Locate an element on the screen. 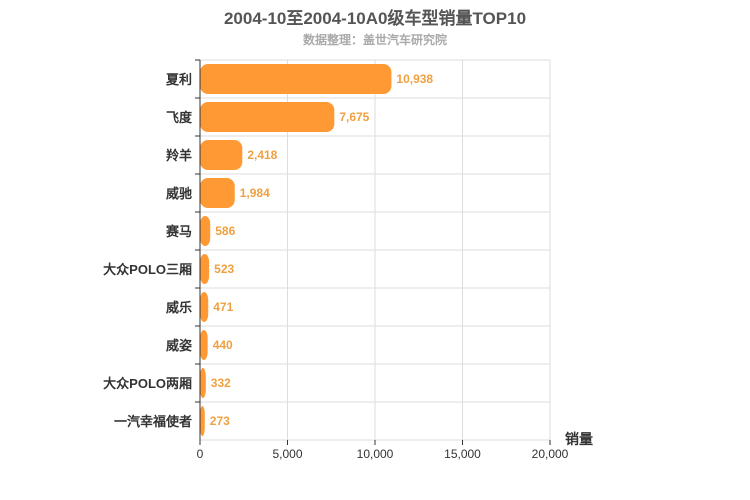 Image resolution: width=750 pixels, height=500 pixels. data-label: 2,418 is located at coordinates (262, 155).